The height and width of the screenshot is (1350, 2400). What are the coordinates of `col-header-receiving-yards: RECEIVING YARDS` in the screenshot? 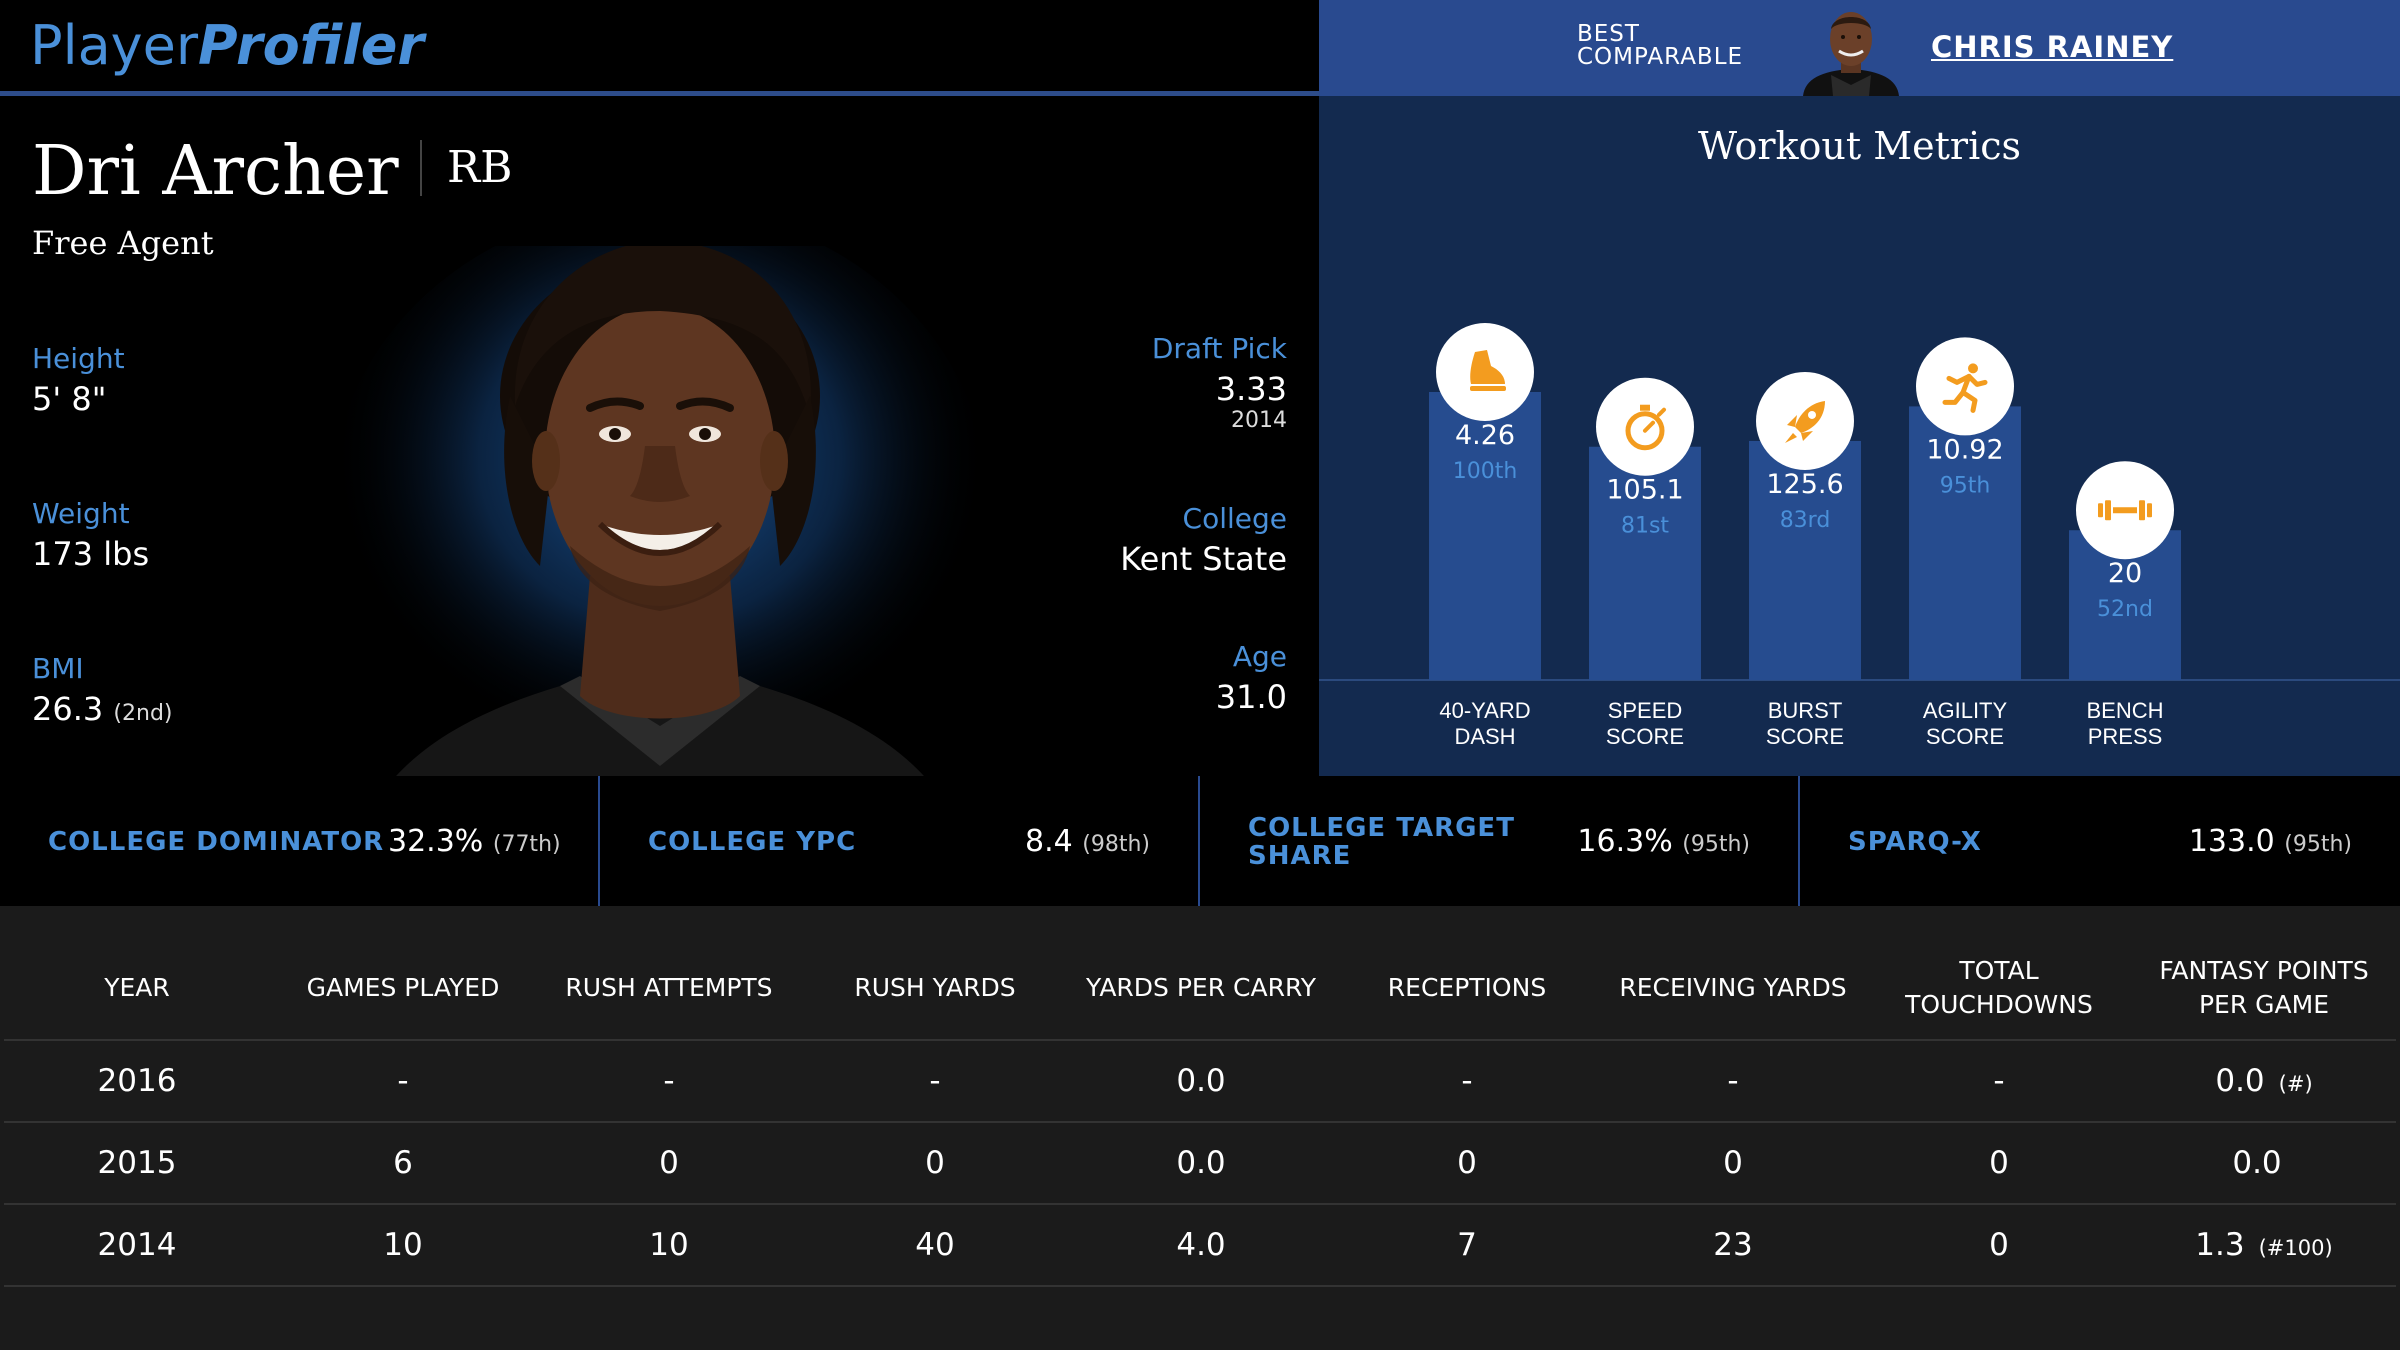 It's located at (1733, 988).